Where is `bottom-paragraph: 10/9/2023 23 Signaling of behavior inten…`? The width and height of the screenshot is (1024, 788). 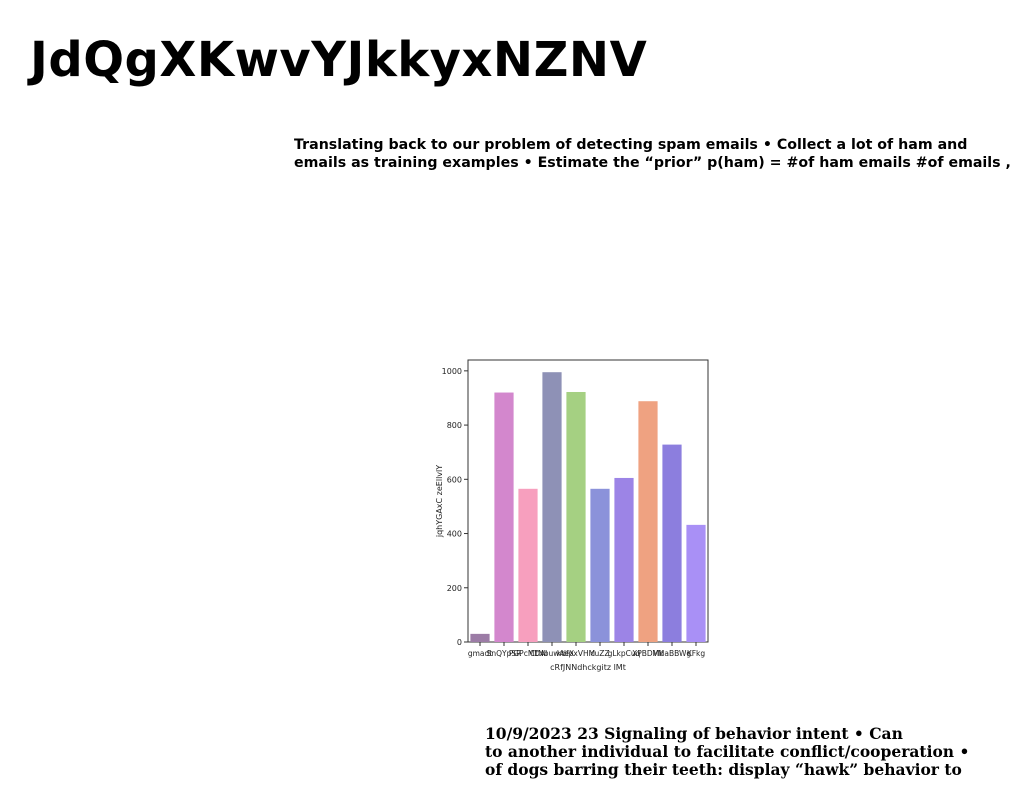
bottom-paragraph: 10/9/2023 23 Signaling of behavior inten… is located at coordinates (750, 752).